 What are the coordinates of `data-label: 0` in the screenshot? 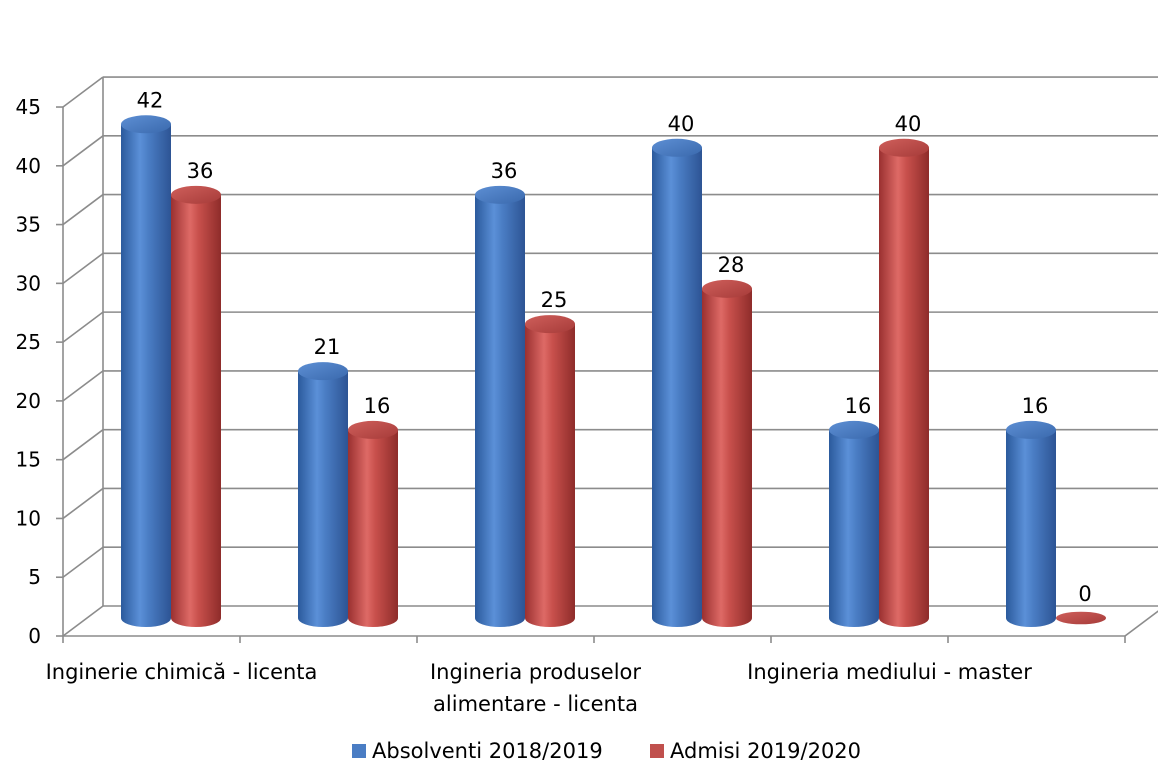 It's located at (1084, 594).